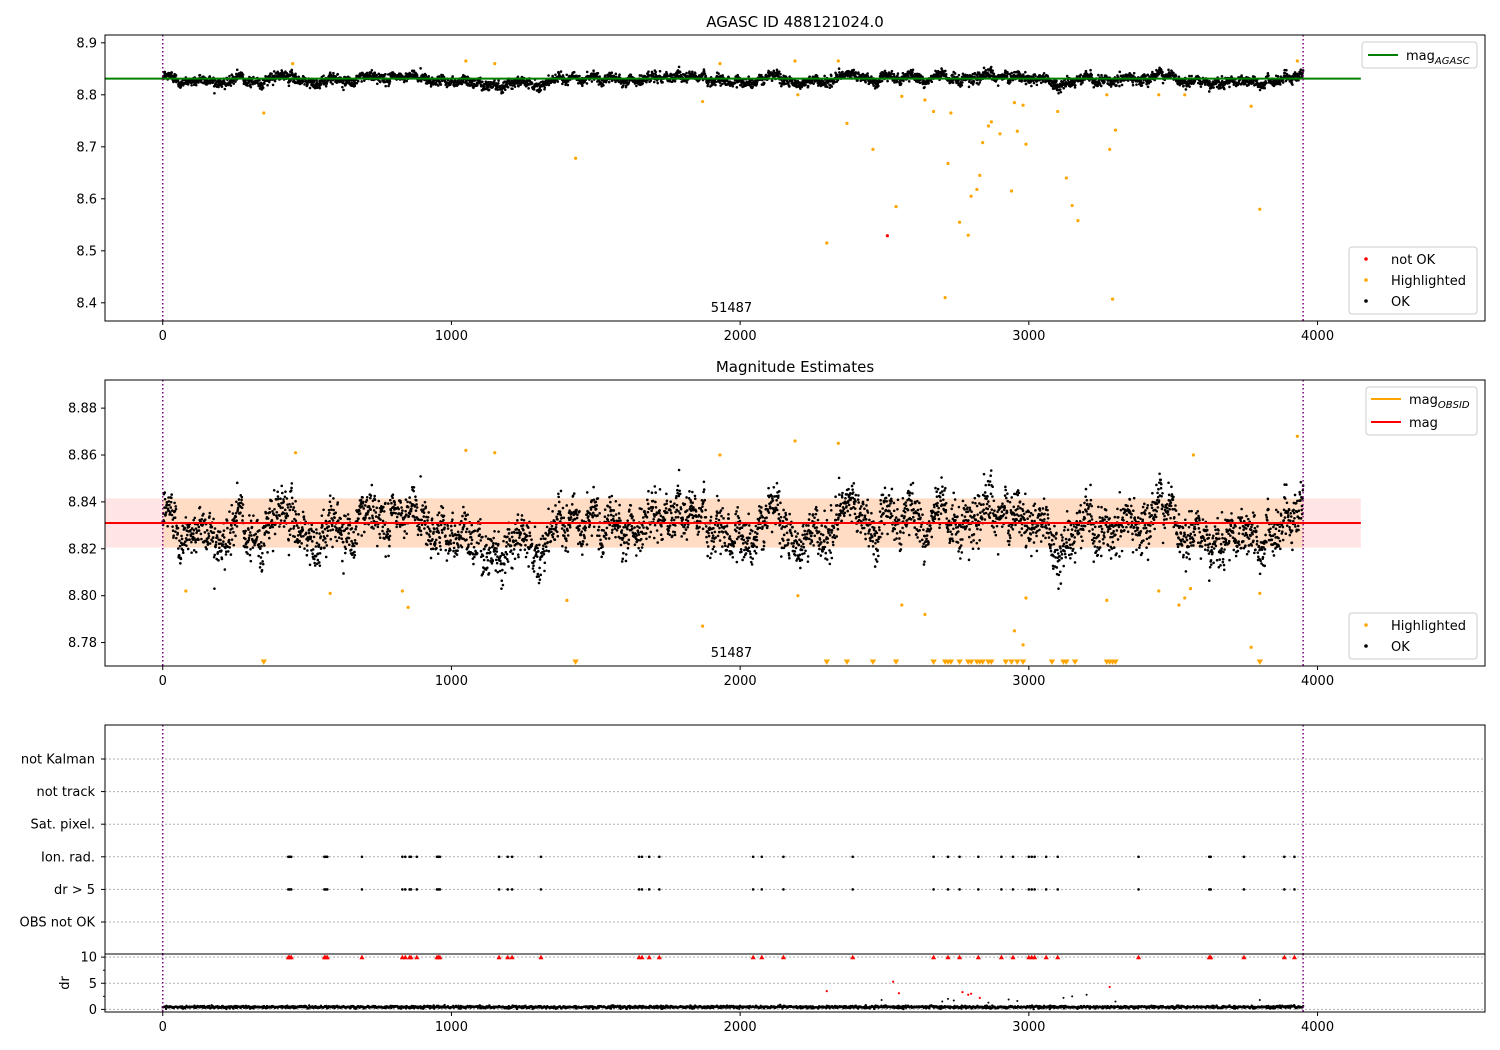  What do you see at coordinates (1428, 281) in the screenshot?
I see `legend-label-highlighted: Highlighted` at bounding box center [1428, 281].